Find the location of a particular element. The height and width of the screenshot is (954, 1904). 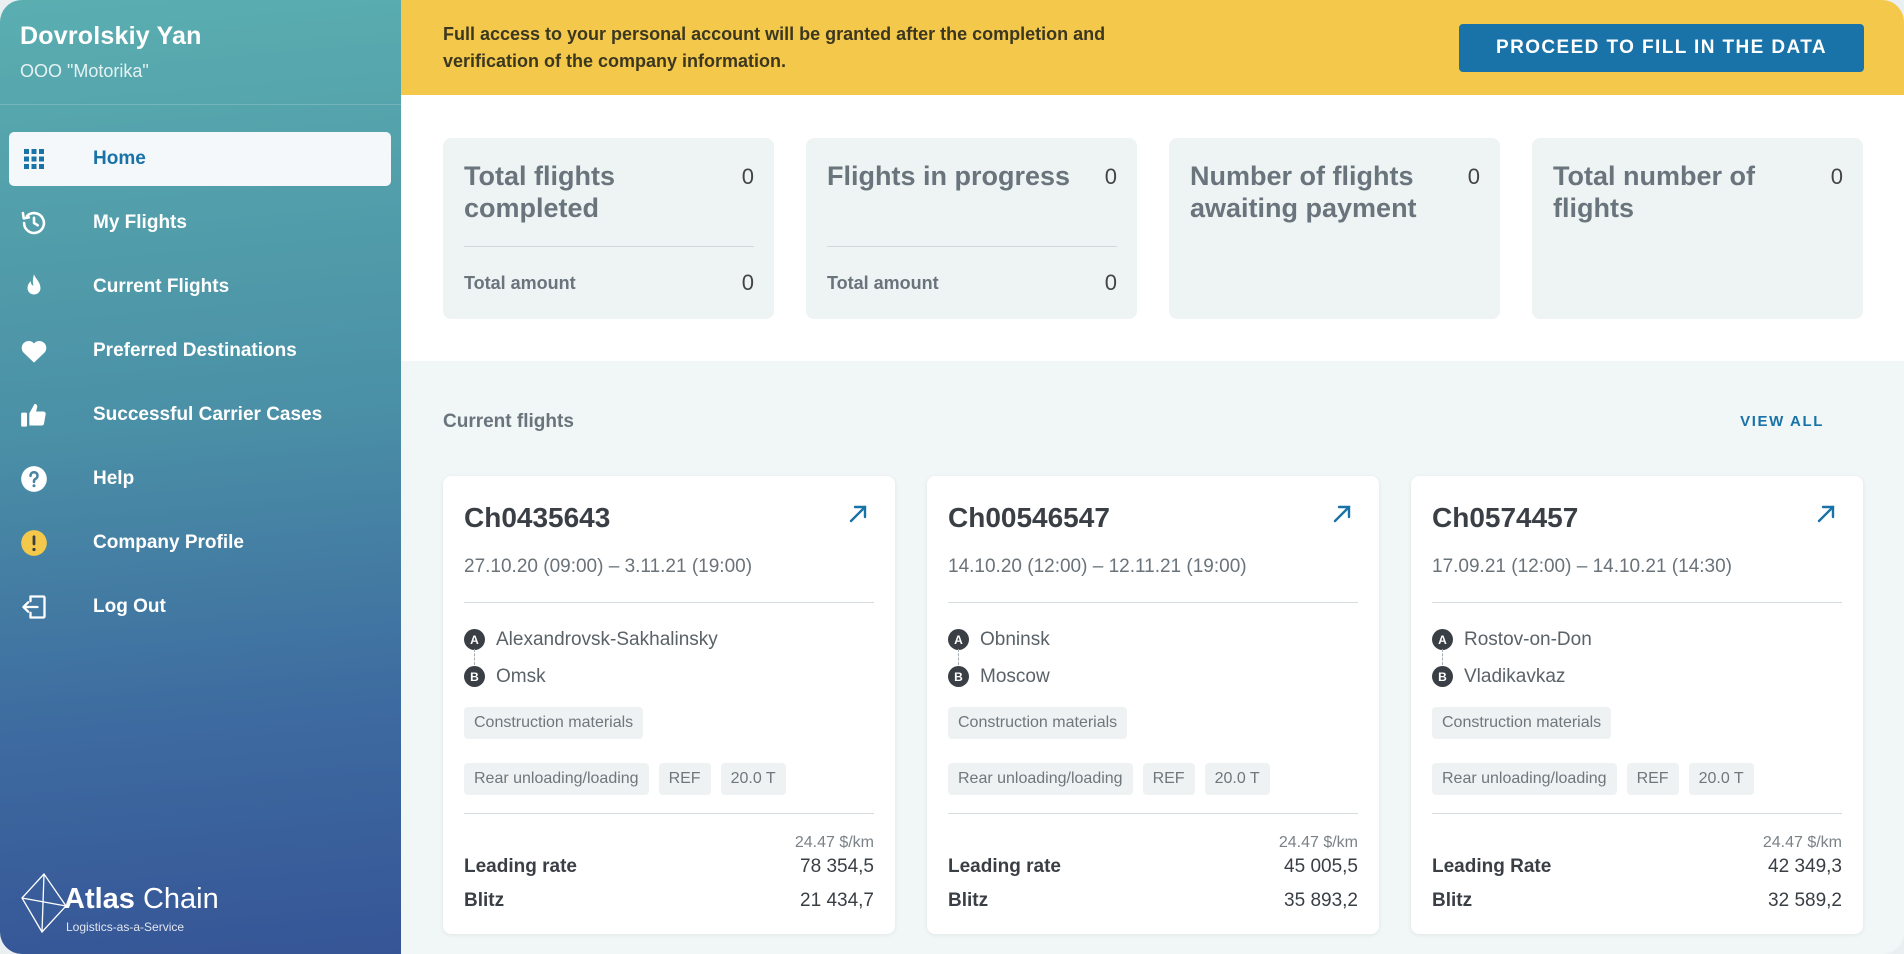

blitz-value: 21 434,7 is located at coordinates (837, 900).